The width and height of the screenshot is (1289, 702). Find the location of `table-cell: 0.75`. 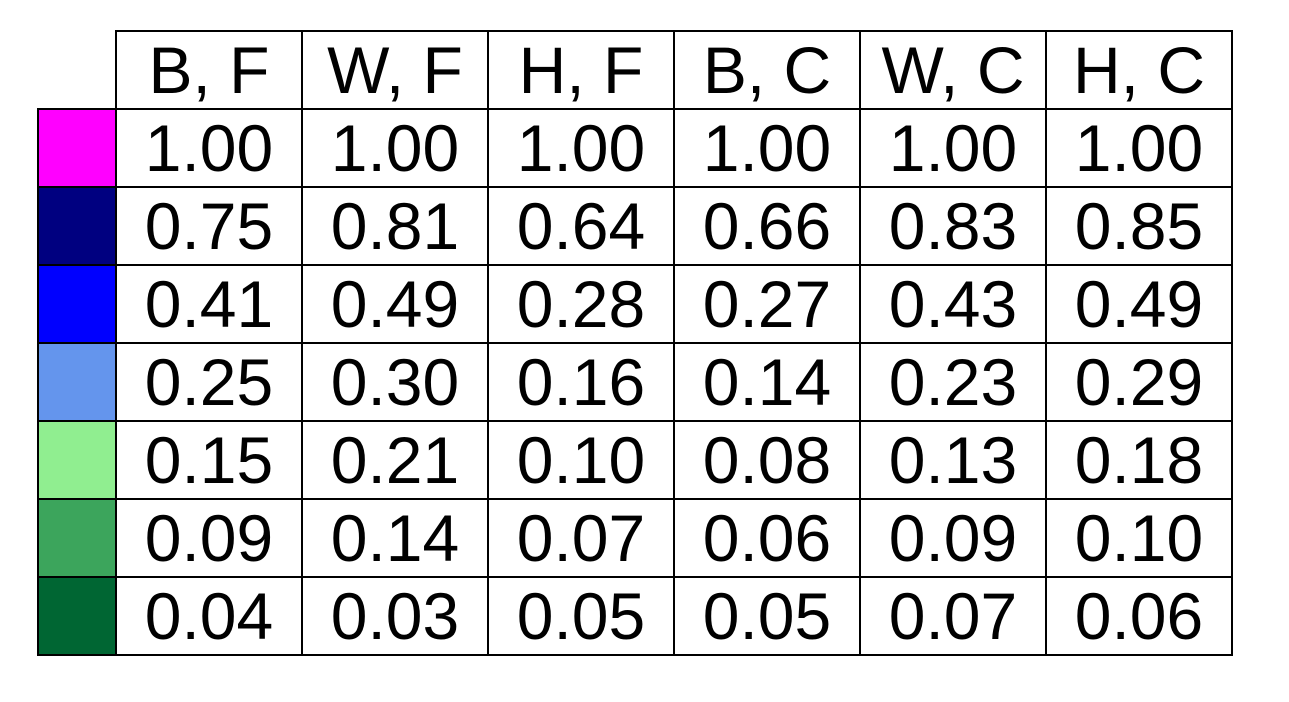

table-cell: 0.75 is located at coordinates (209, 226).